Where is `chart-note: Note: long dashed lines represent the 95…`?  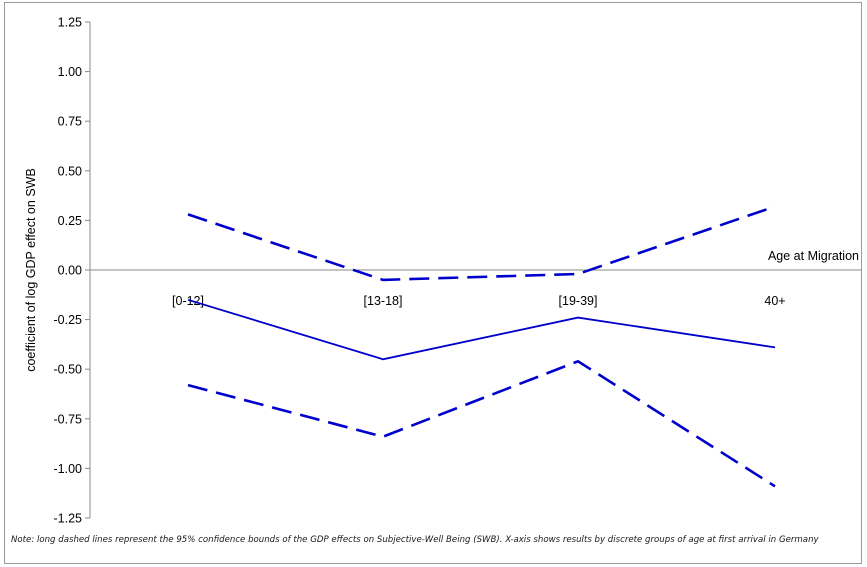
chart-note: Note: long dashed lines represent the 95… is located at coordinates (415, 540).